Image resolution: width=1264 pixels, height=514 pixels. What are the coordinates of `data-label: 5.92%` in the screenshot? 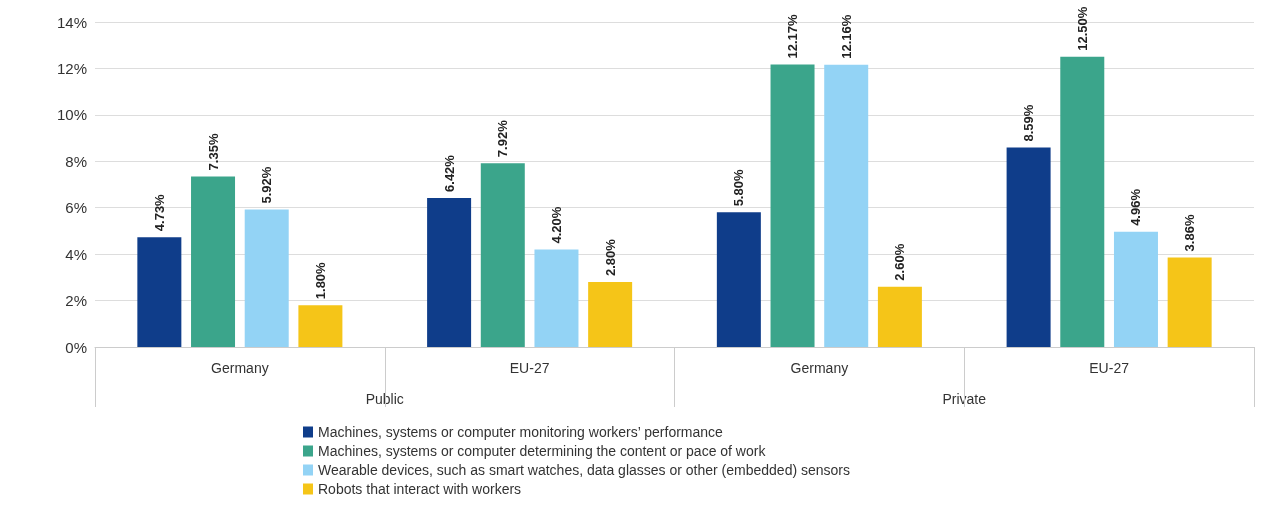 It's located at (267, 185).